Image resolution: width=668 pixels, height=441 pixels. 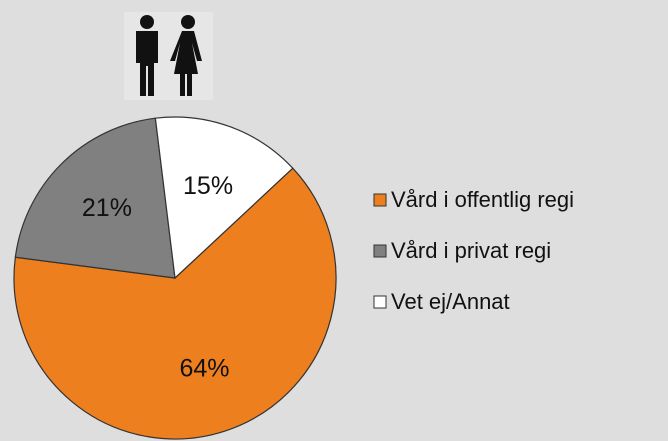 I want to click on data-label: 64%, so click(x=205, y=369).